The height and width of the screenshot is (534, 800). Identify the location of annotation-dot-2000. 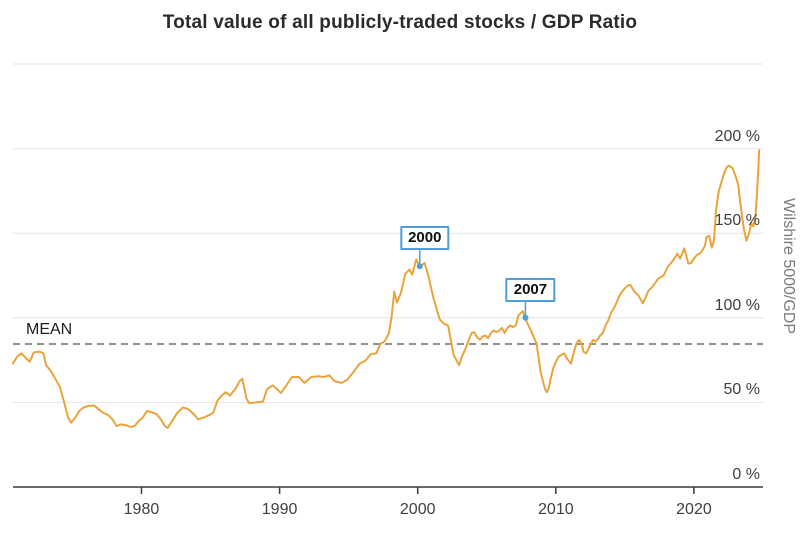
(419, 266).